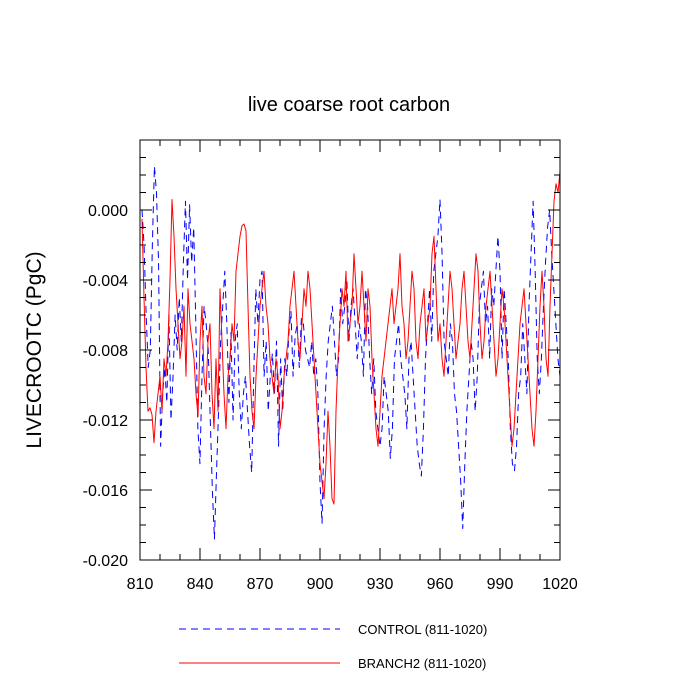  I want to click on chart-title: live coarse root carbon, so click(349, 105).